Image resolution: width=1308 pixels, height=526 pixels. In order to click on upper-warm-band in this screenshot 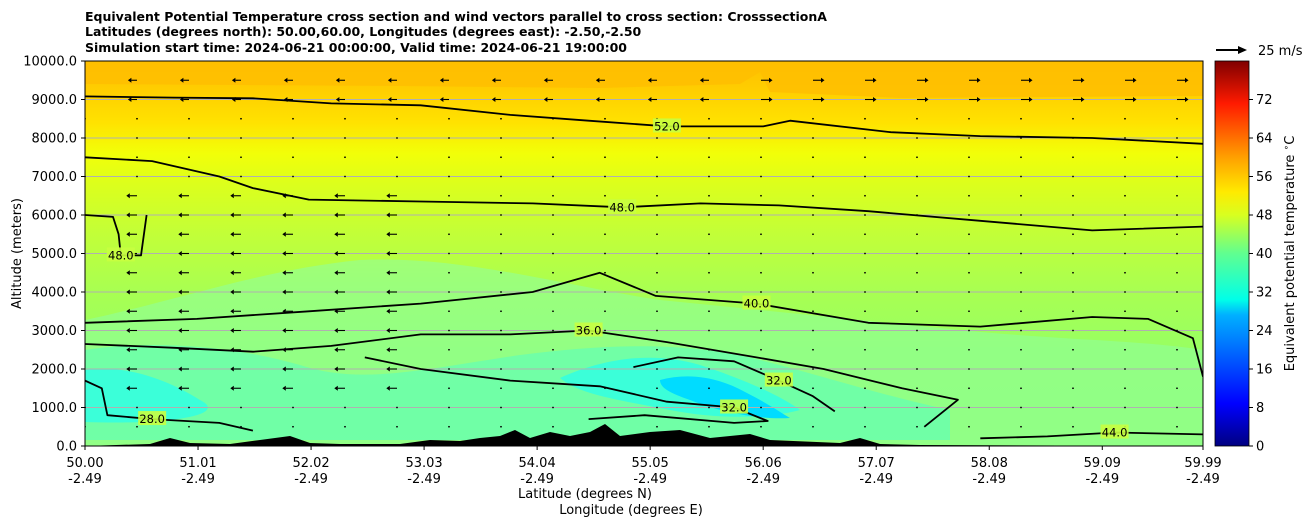, I will do `click(644, 79)`.